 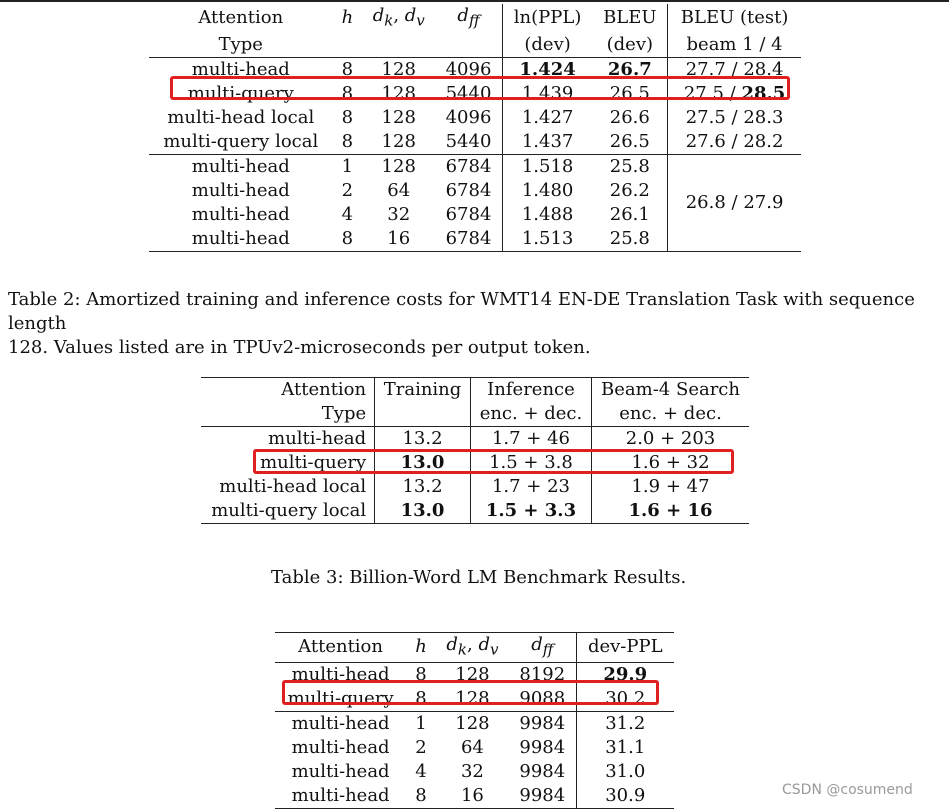 What do you see at coordinates (475, 45) in the screenshot?
I see `table-header-row: Type (dev) (dev) beam 1 / 4` at bounding box center [475, 45].